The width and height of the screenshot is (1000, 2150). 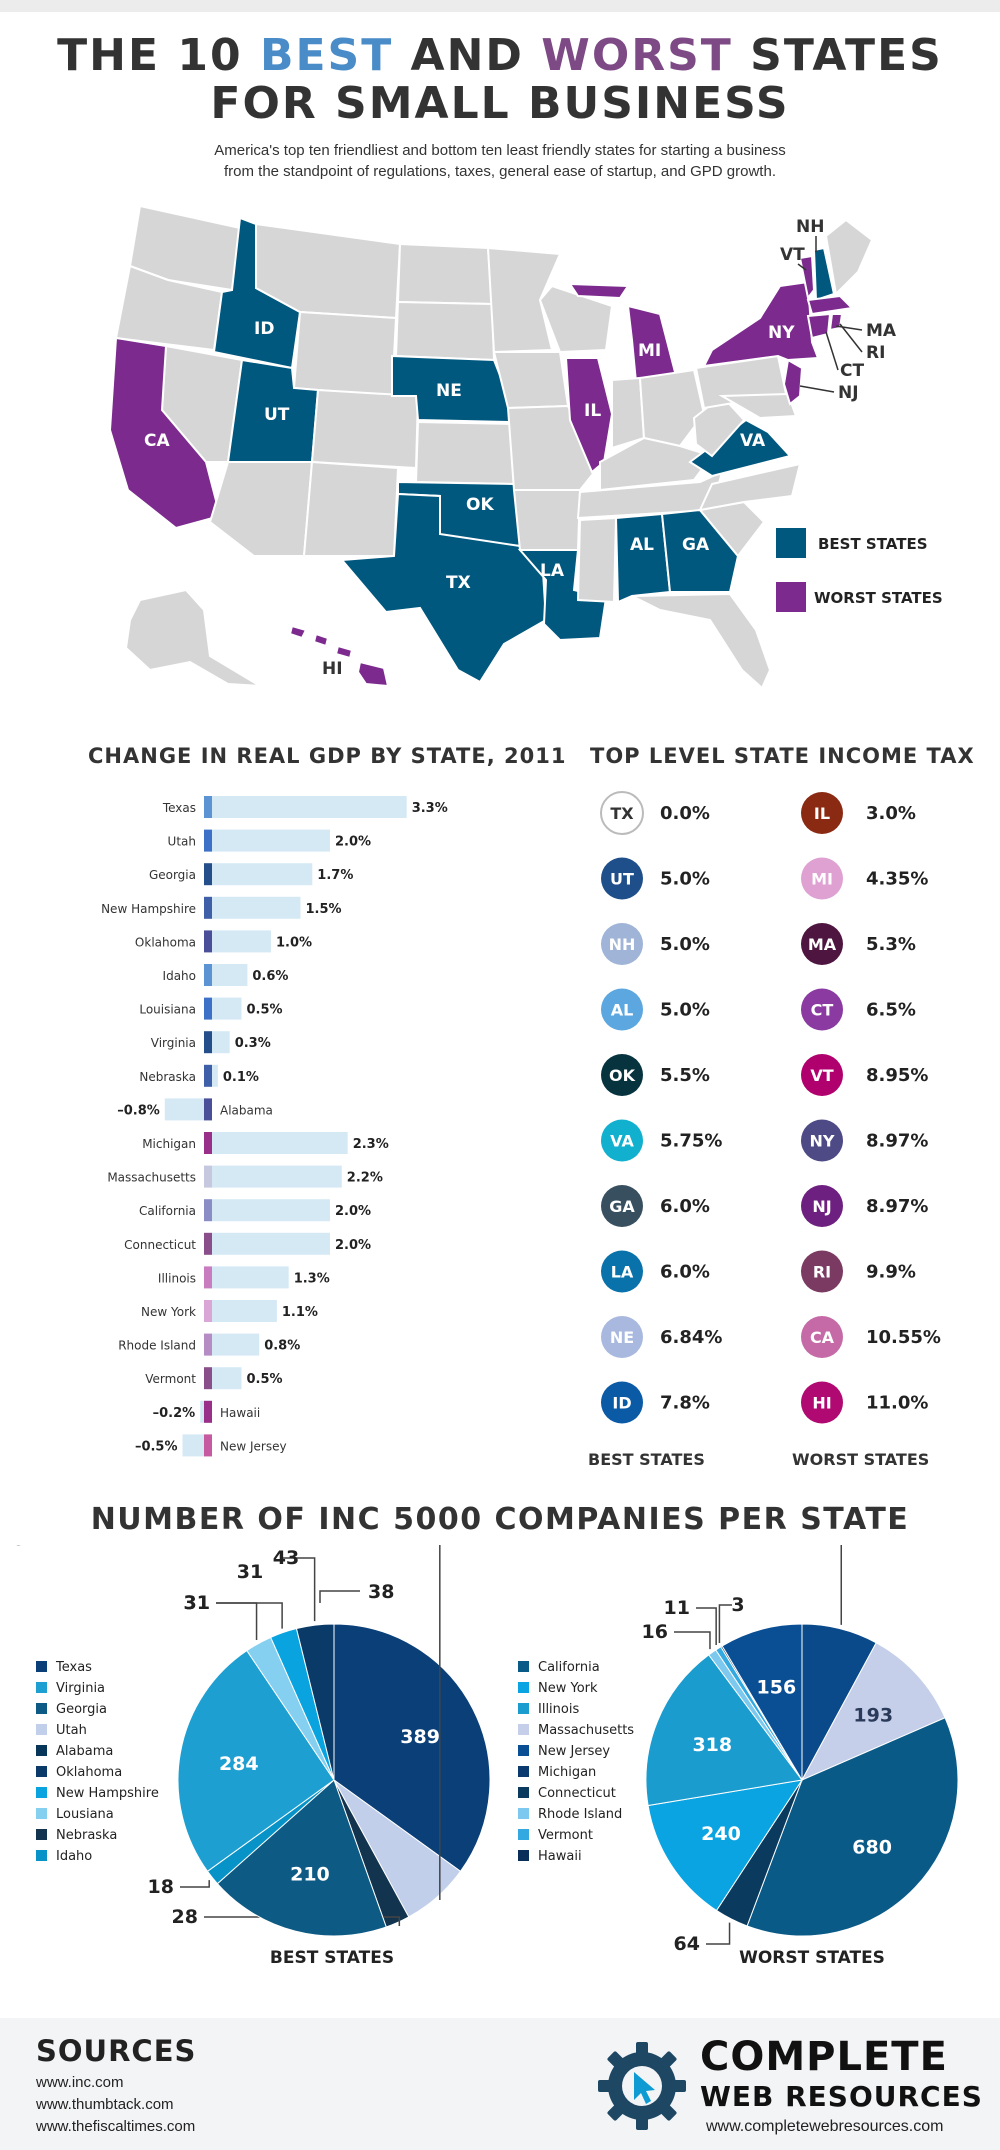 I want to click on tax-row: IL 3.0%, so click(x=858, y=813).